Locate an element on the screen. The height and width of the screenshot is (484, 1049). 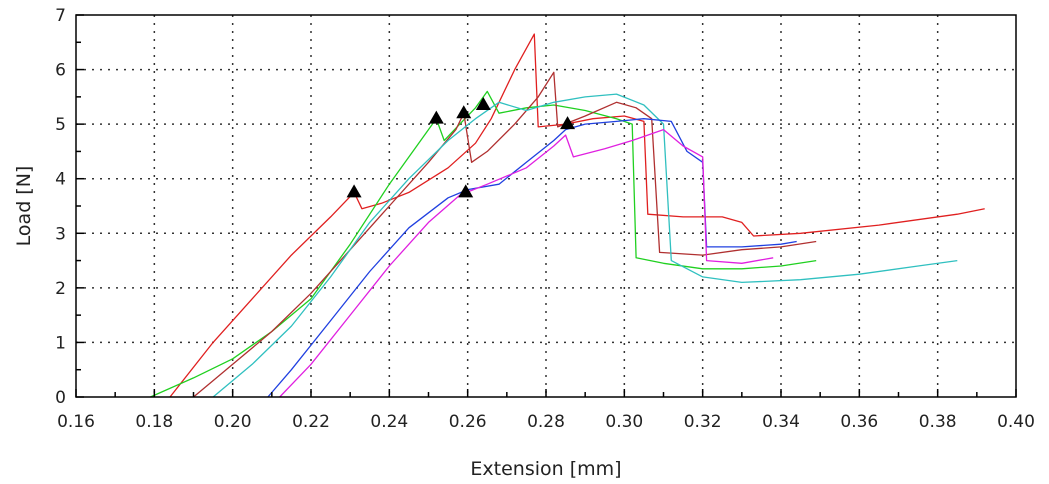
x-tick-label: 0.18 is located at coordinates (154, 422).